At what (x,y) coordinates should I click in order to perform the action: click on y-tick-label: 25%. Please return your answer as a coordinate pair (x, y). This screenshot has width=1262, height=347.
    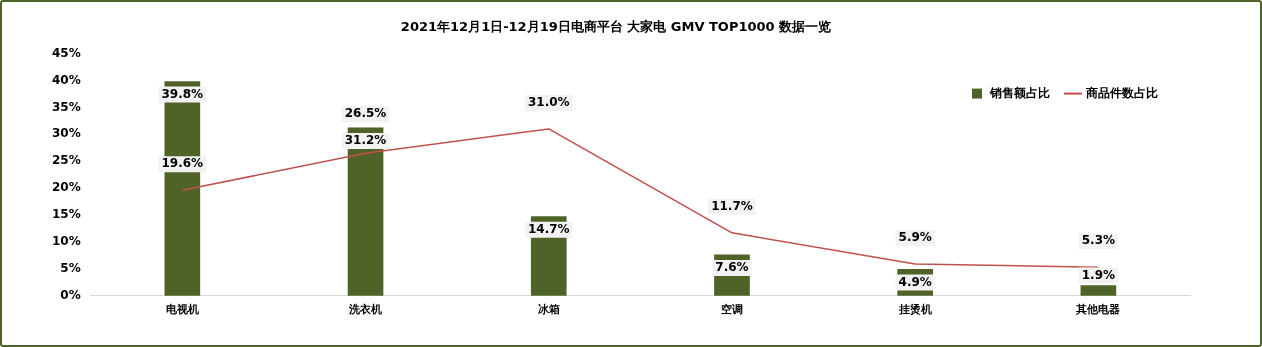
    Looking at the image, I should click on (66, 160).